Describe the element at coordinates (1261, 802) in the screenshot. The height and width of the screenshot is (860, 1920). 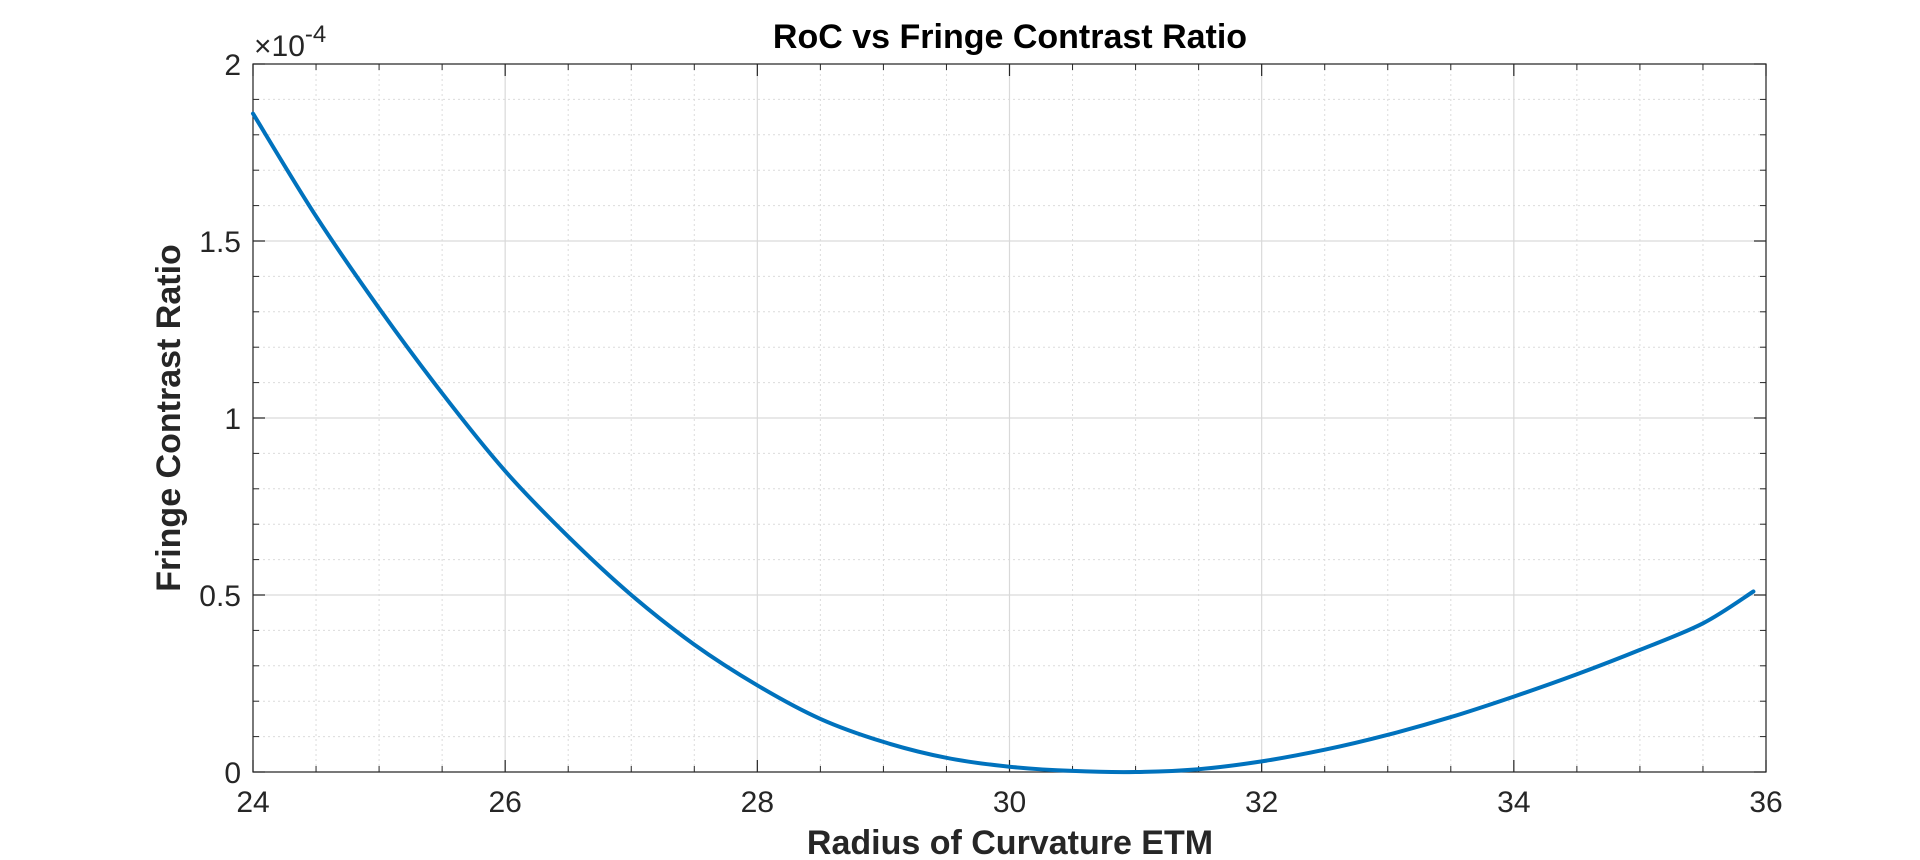
I see `x-tick-label: 32` at that location.